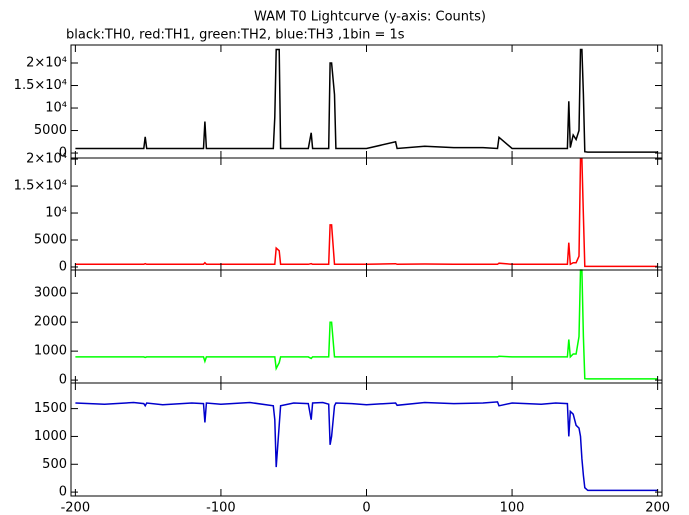 This screenshot has height=515, width=689. What do you see at coordinates (221, 508) in the screenshot?
I see `x-tick-label: -100` at bounding box center [221, 508].